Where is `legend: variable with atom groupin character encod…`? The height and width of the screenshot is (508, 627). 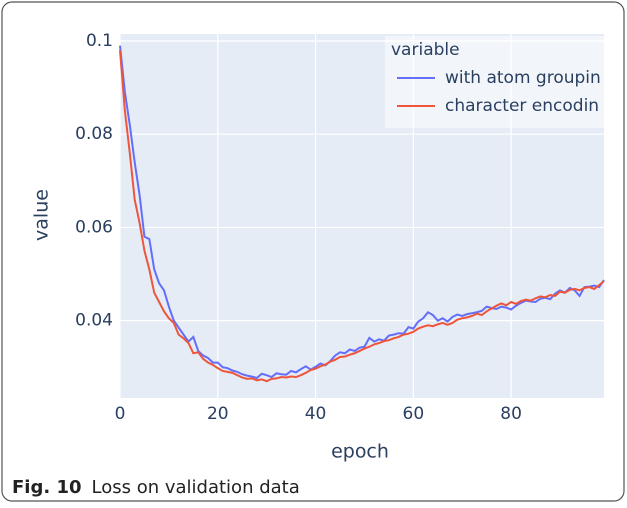 legend: variable with atom groupin character encod… is located at coordinates (494, 82).